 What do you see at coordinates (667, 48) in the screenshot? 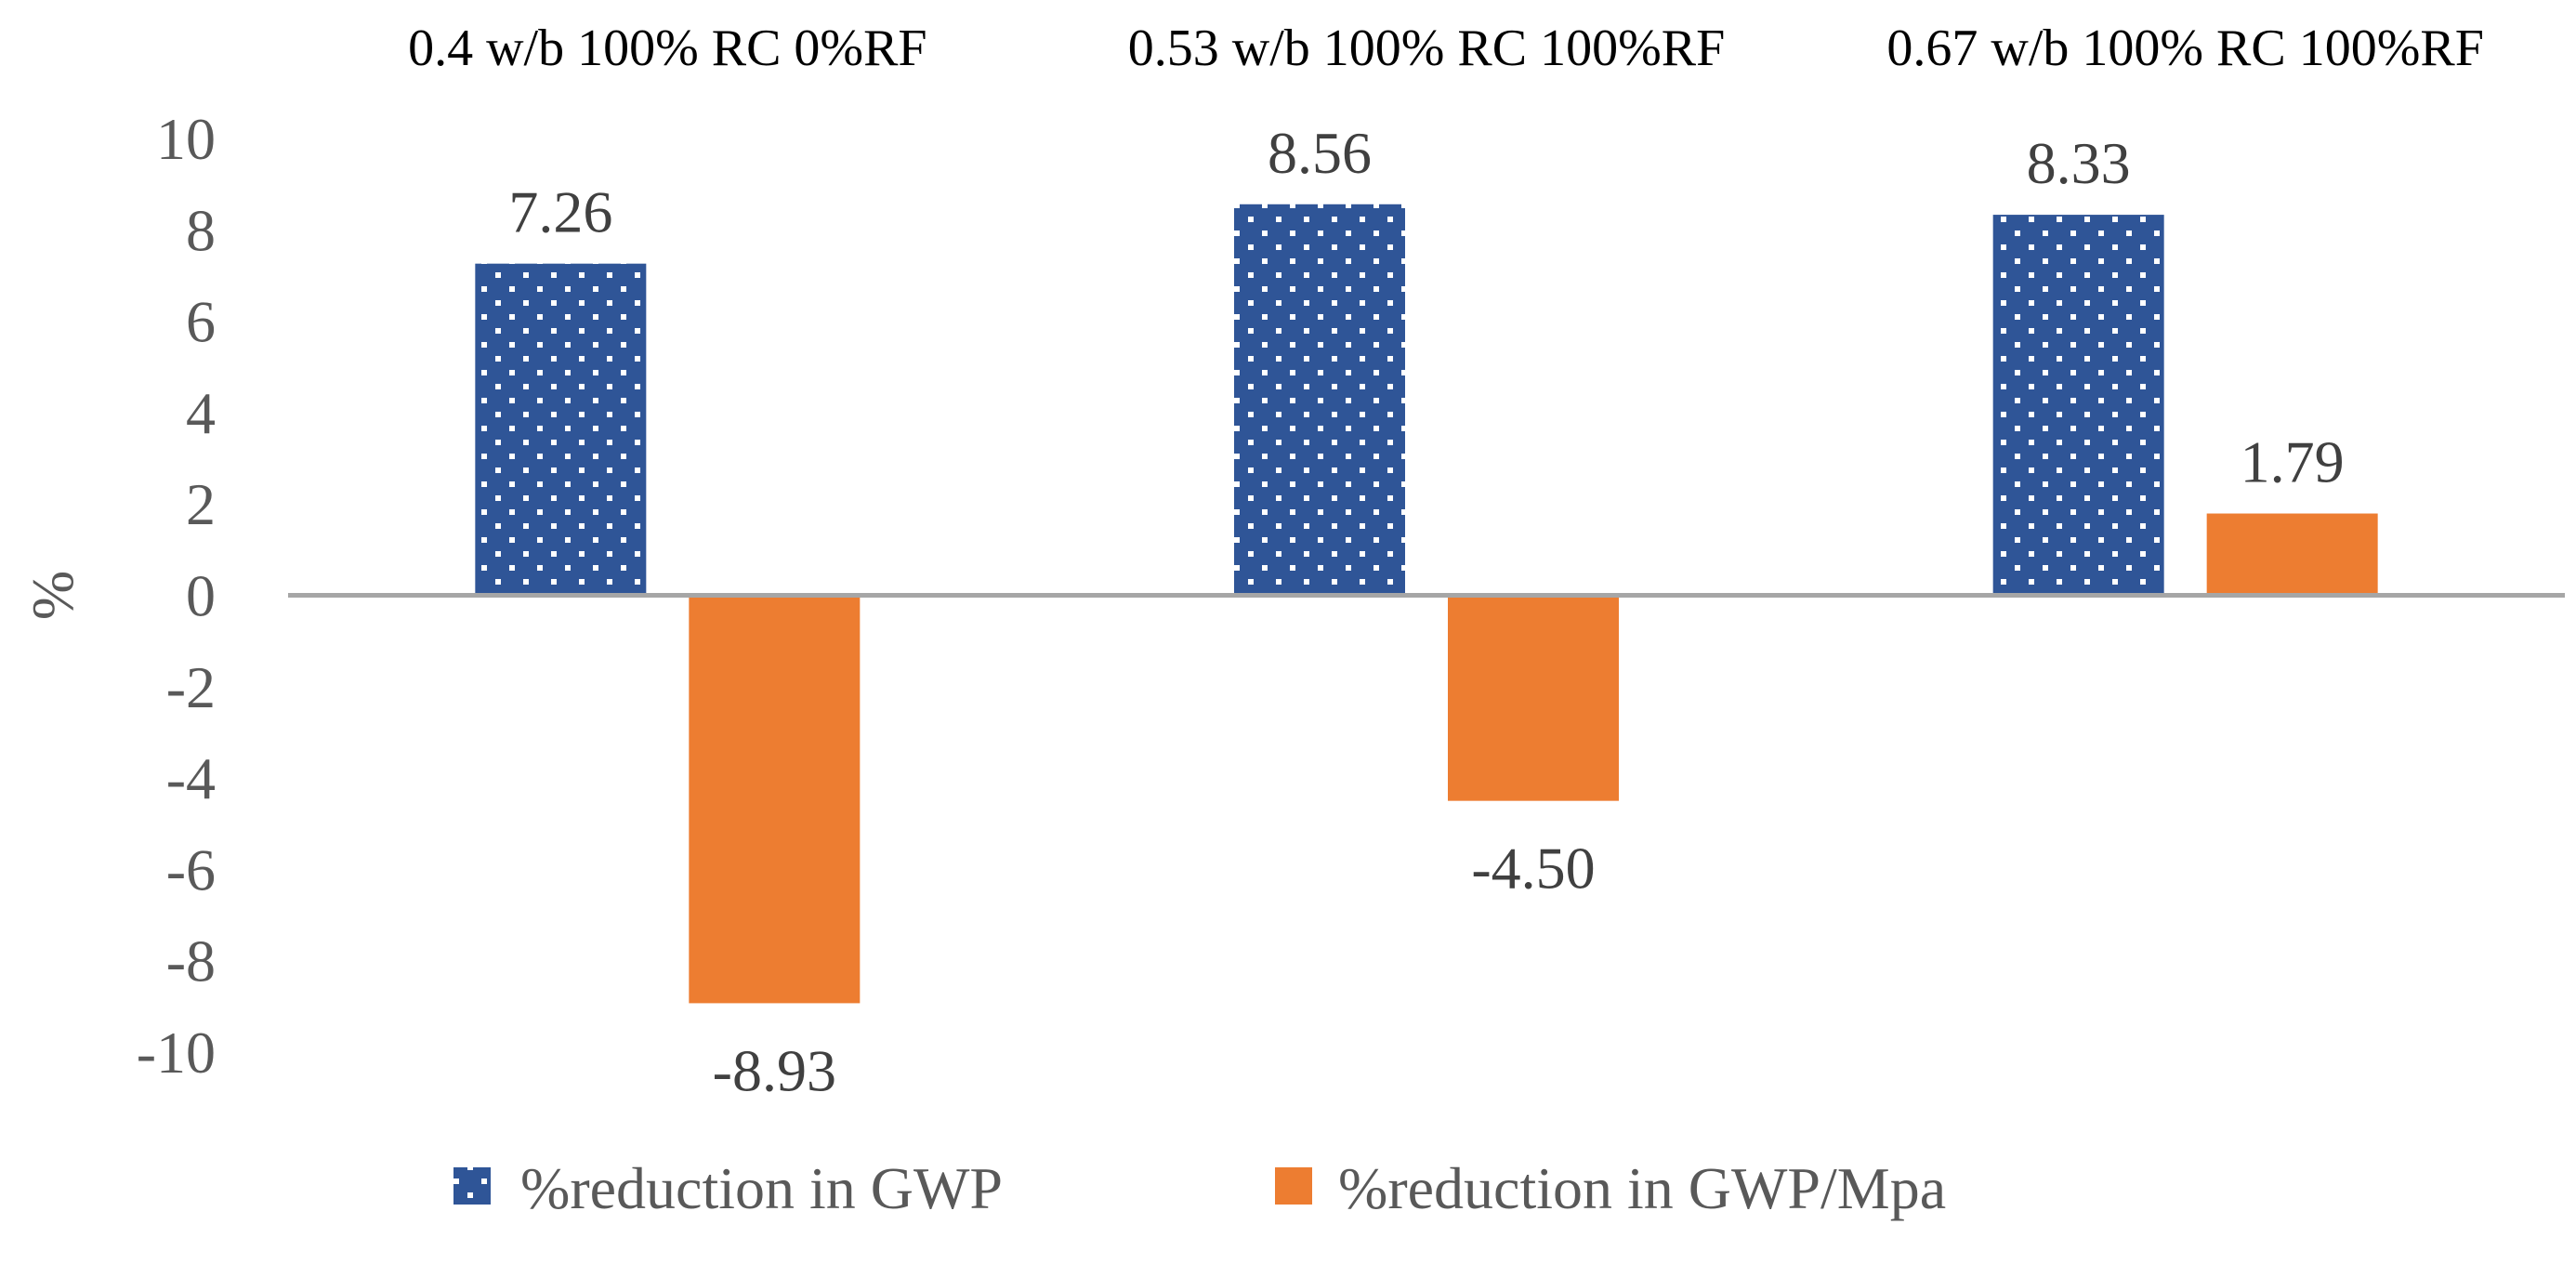
I see `category-label: 0.4 w/b 100% RC 0%RF` at bounding box center [667, 48].